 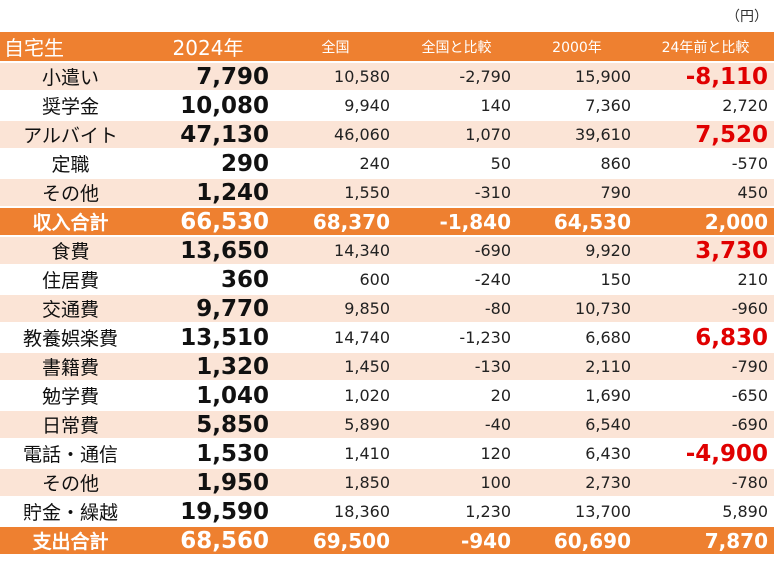 What do you see at coordinates (70, 425) in the screenshot?
I see `row-label: 日常費` at bounding box center [70, 425].